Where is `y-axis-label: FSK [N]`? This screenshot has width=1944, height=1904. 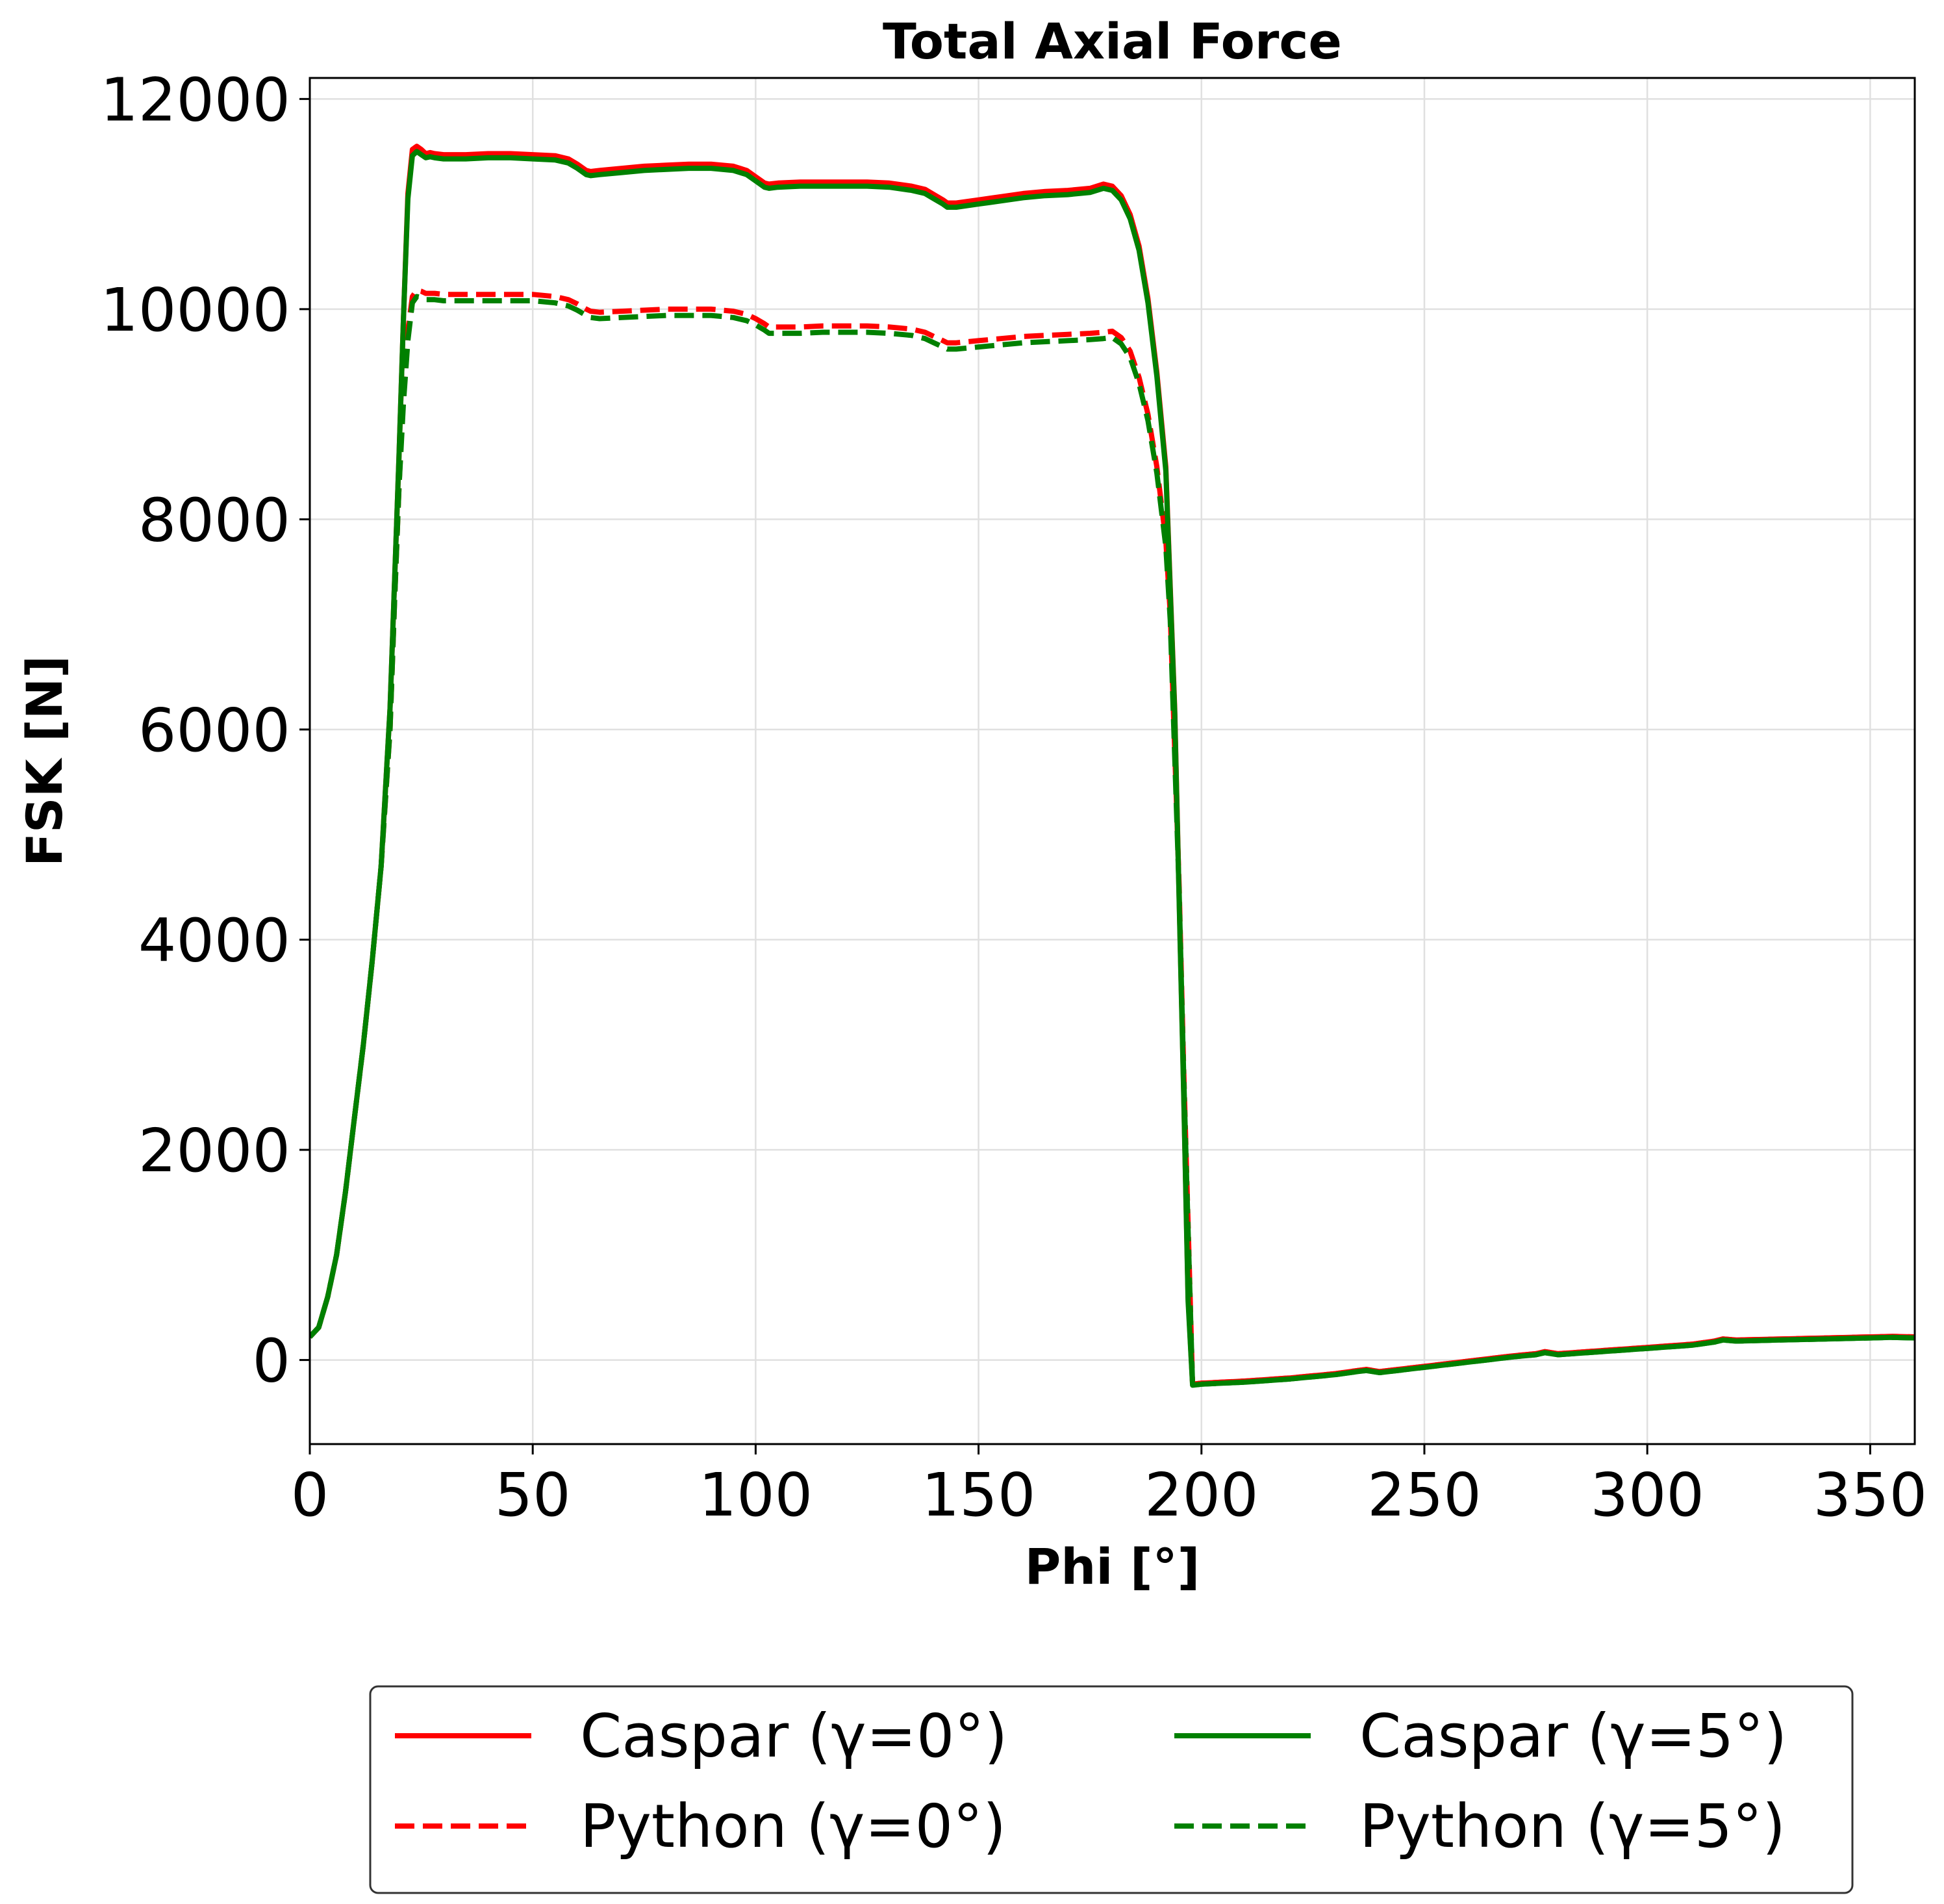 y-axis-label: FSK [N] is located at coordinates (44, 761).